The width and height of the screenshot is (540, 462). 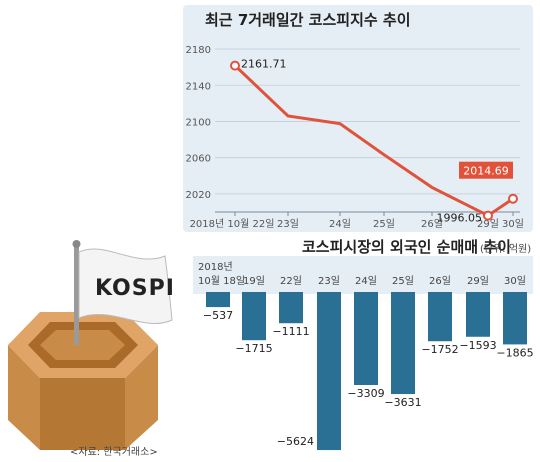 What do you see at coordinates (460, 218) in the screenshot?
I see `data-label: 1996.05` at bounding box center [460, 218].